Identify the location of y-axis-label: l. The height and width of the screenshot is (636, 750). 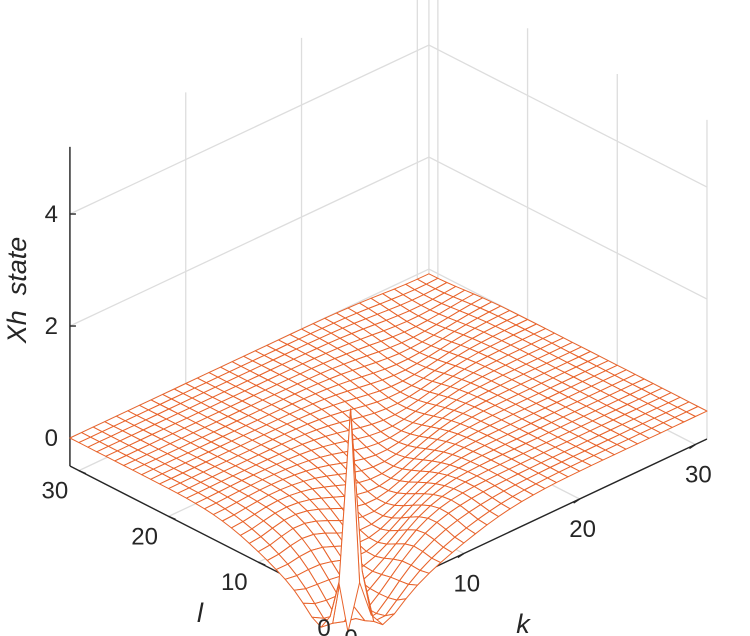
(200, 613).